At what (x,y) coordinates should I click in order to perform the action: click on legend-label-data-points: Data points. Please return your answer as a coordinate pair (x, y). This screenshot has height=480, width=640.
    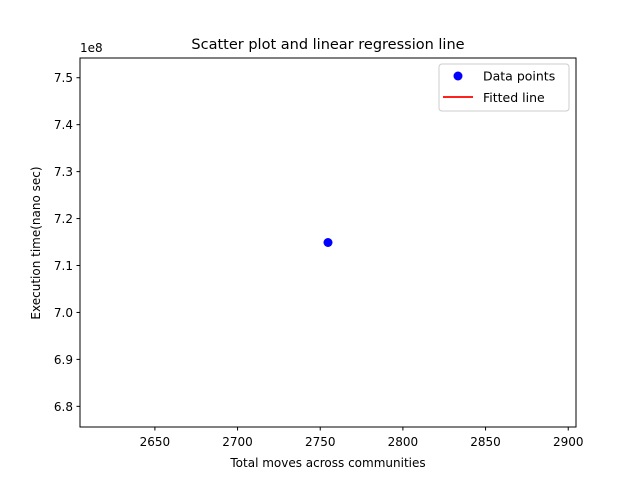
    Looking at the image, I should click on (519, 76).